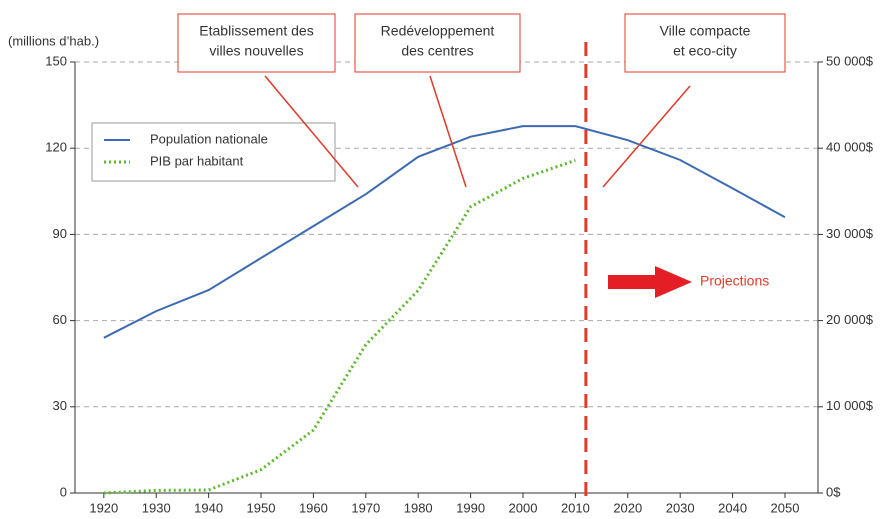  I want to click on annotation-text: Redéveloppement, so click(438, 31).